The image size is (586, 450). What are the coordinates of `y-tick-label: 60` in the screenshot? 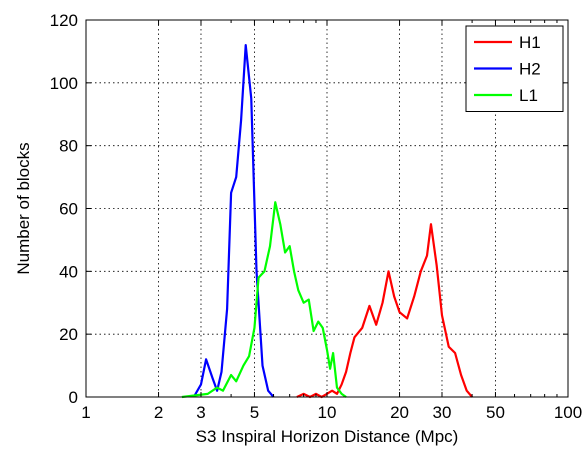 It's located at (68, 209).